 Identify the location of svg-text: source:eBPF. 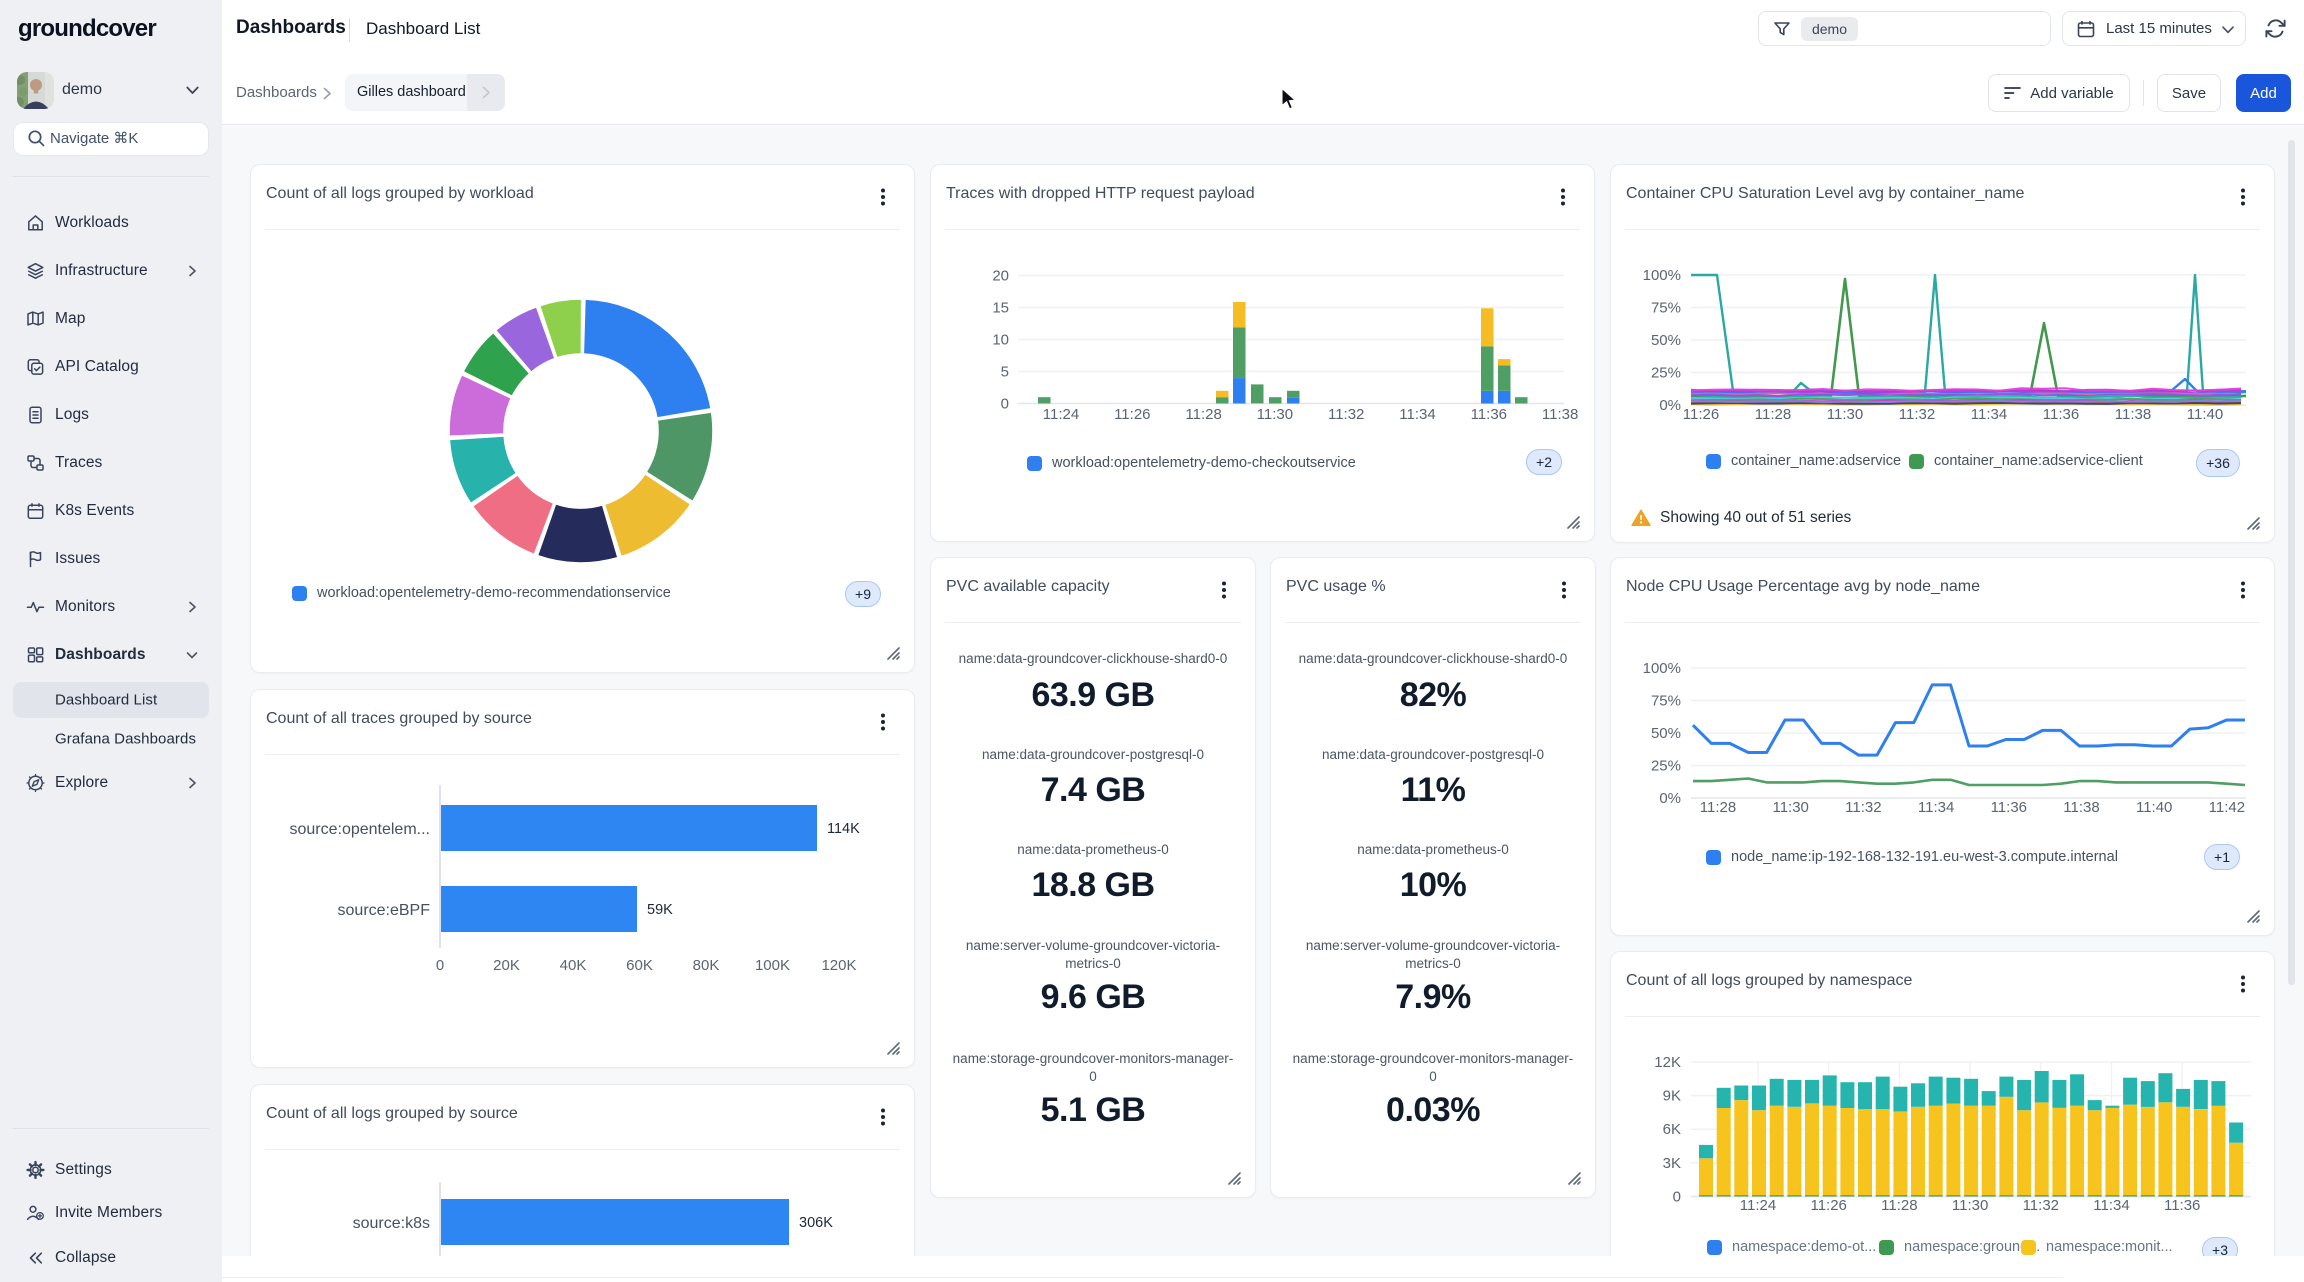
(384, 910).